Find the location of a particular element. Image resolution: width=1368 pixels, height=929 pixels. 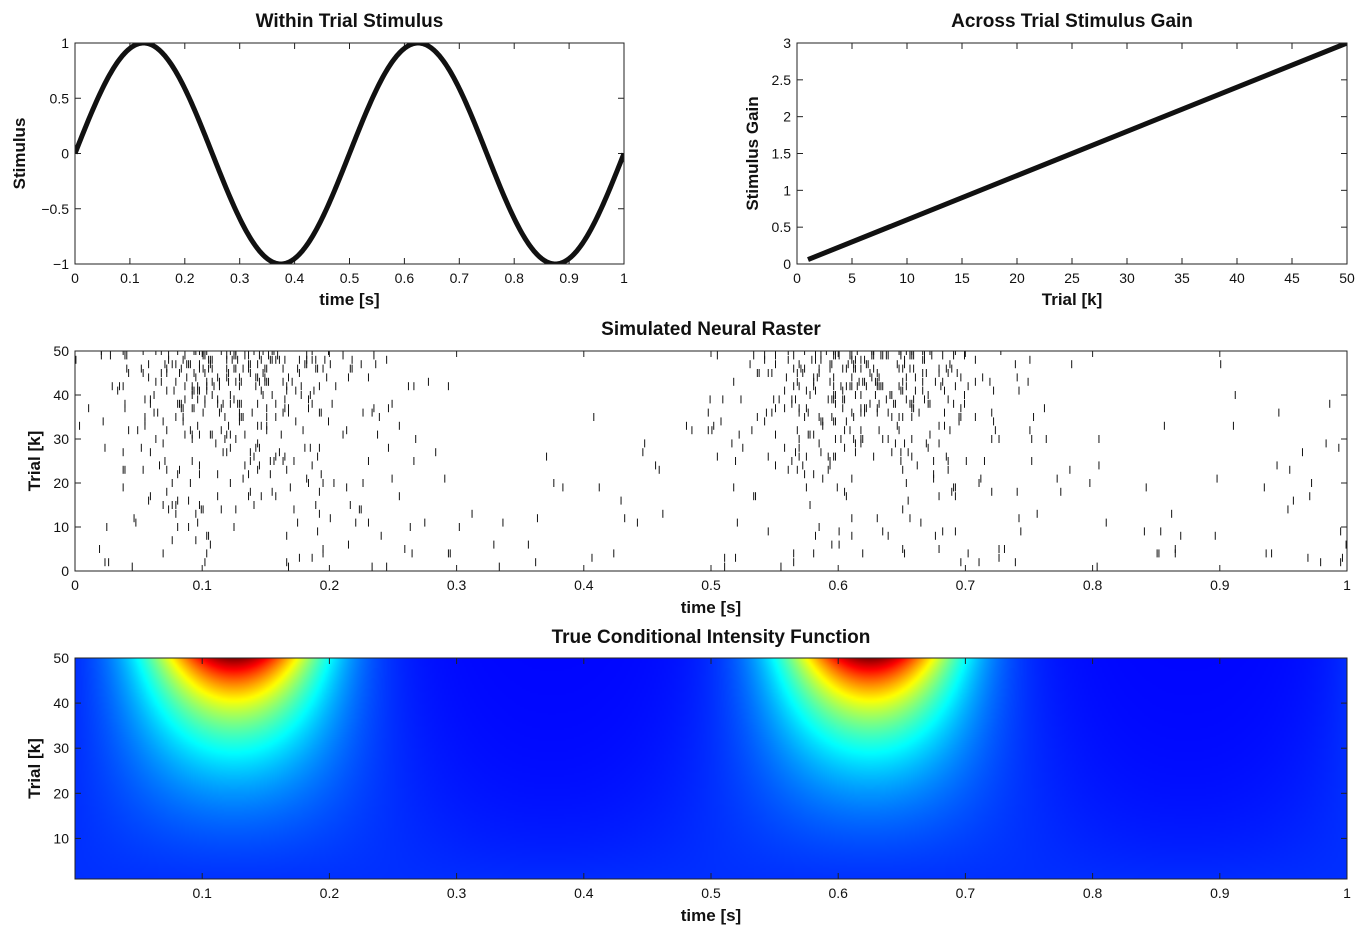

raster-y-tick-label: 20 is located at coordinates (61, 483).